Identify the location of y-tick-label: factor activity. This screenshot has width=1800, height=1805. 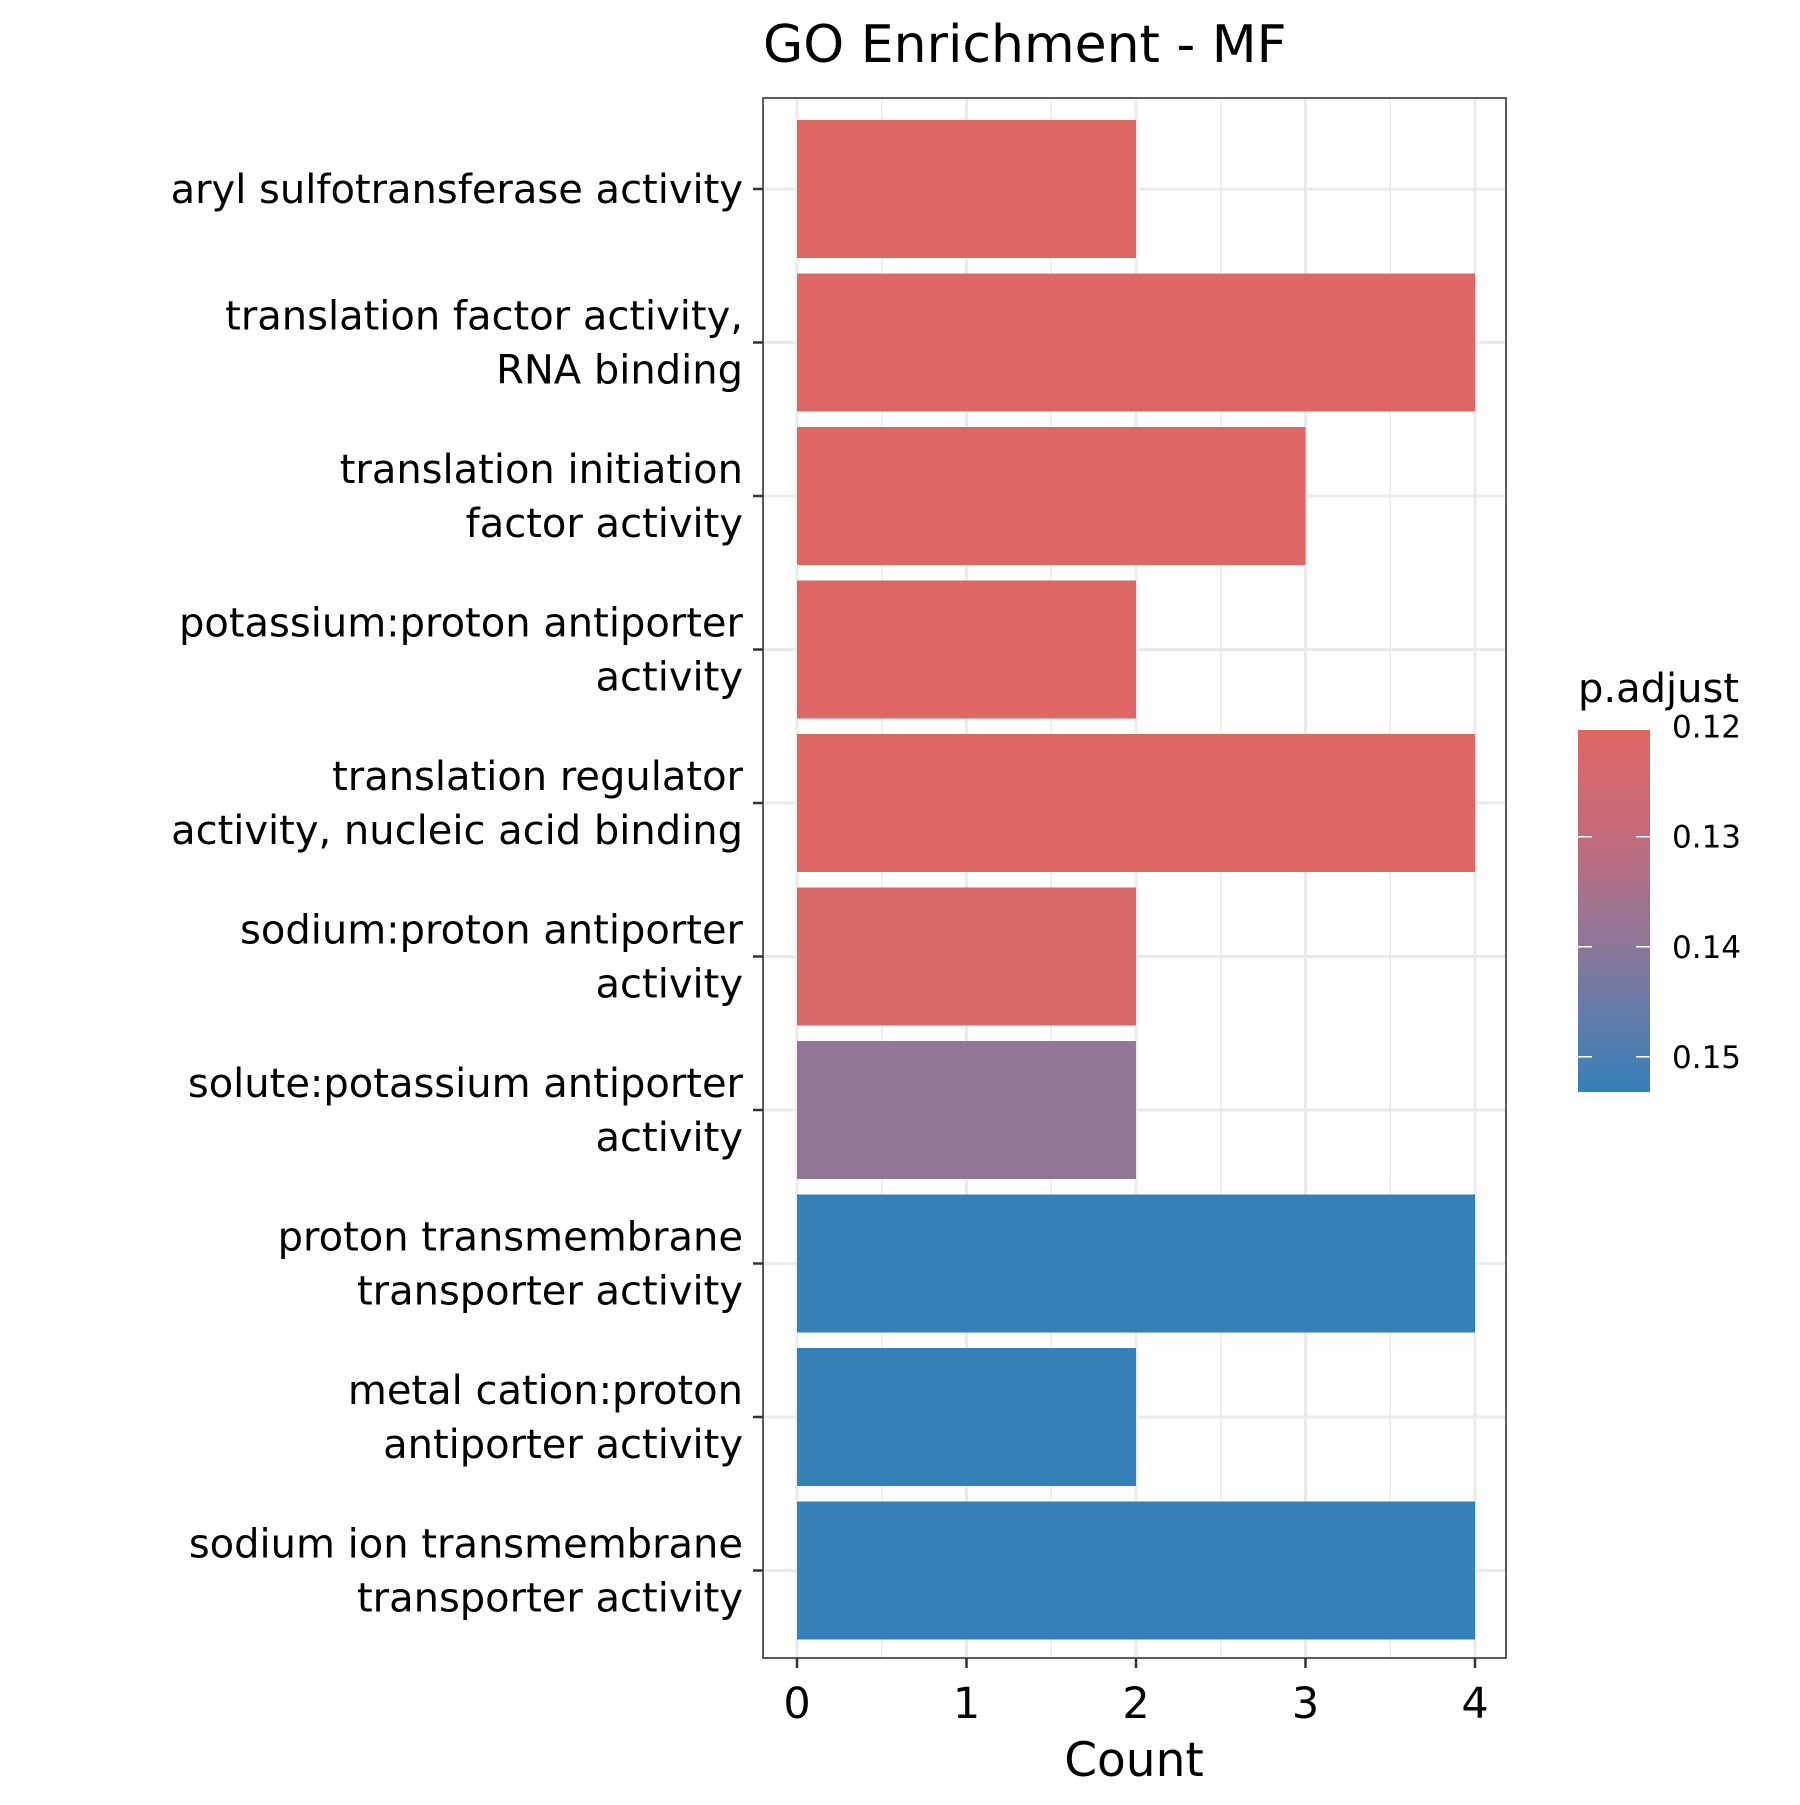
(604, 524).